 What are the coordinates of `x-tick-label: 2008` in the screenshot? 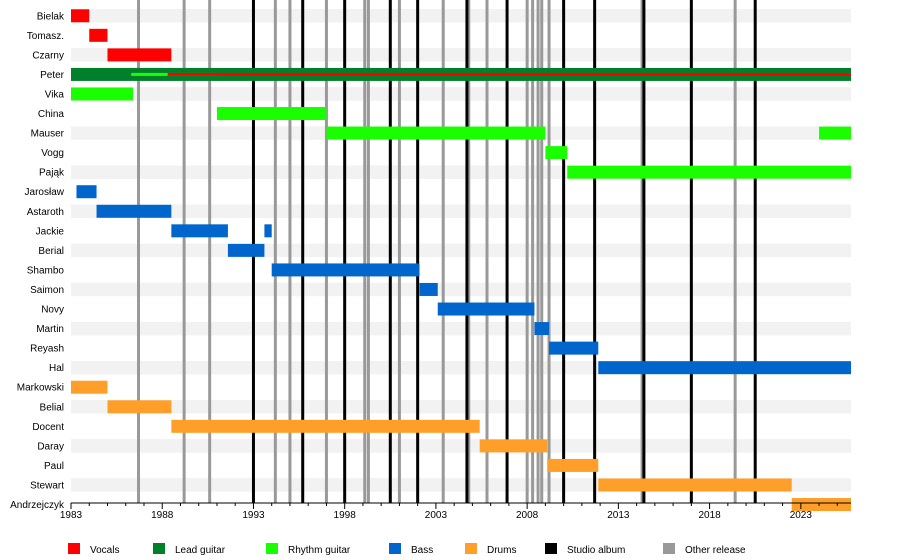 It's located at (527, 515).